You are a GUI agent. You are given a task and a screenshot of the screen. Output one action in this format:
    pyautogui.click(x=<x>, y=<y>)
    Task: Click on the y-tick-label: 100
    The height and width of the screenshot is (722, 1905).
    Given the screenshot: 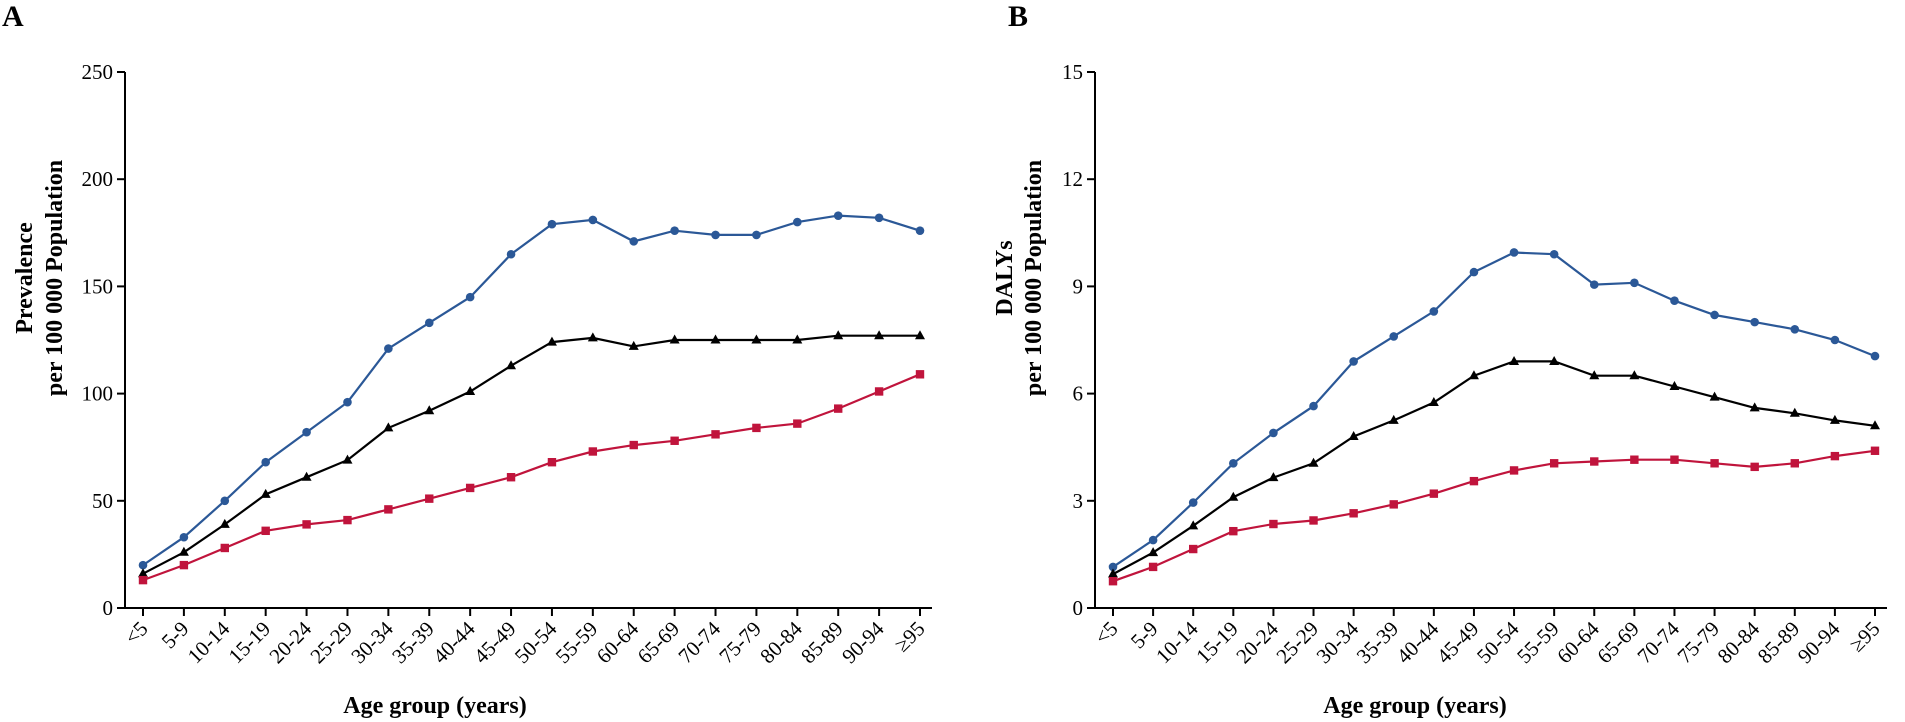 What is the action you would take?
    pyautogui.click(x=98, y=394)
    